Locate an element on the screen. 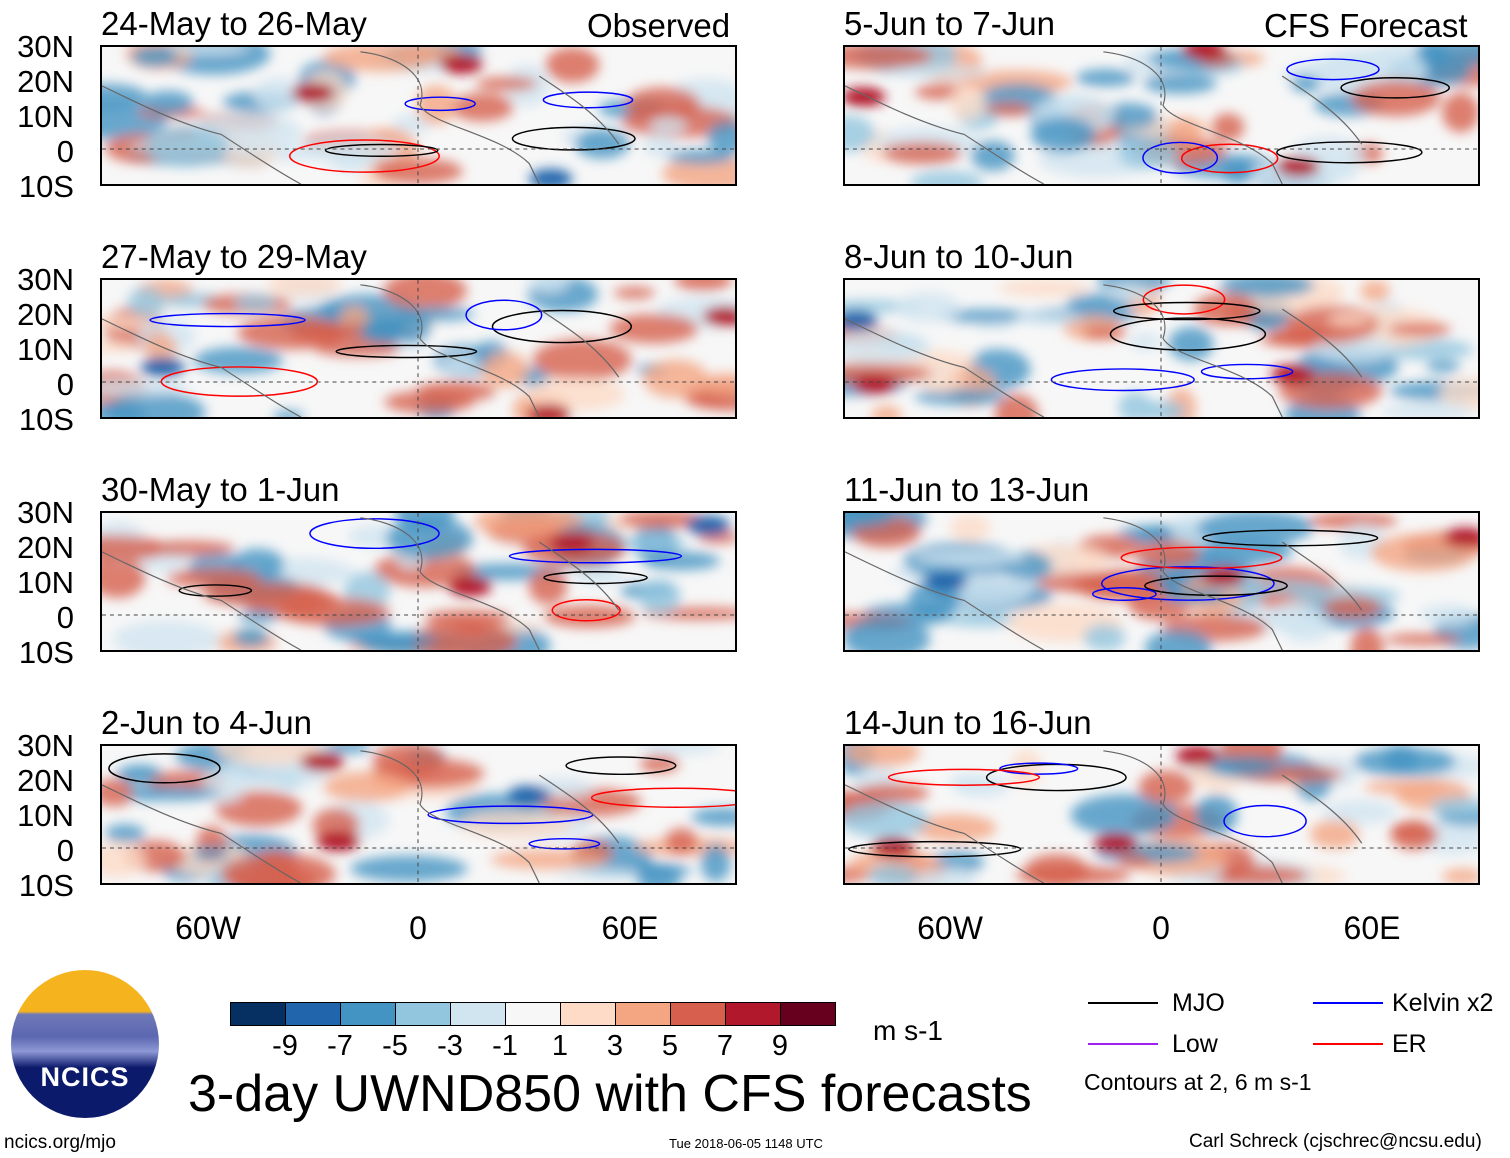 The height and width of the screenshot is (1158, 1510). lon-label: 0 is located at coordinates (418, 928).